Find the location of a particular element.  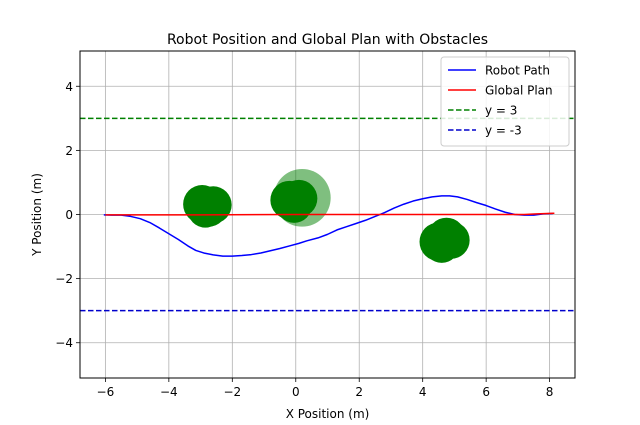

legend-box is located at coordinates (505, 101).